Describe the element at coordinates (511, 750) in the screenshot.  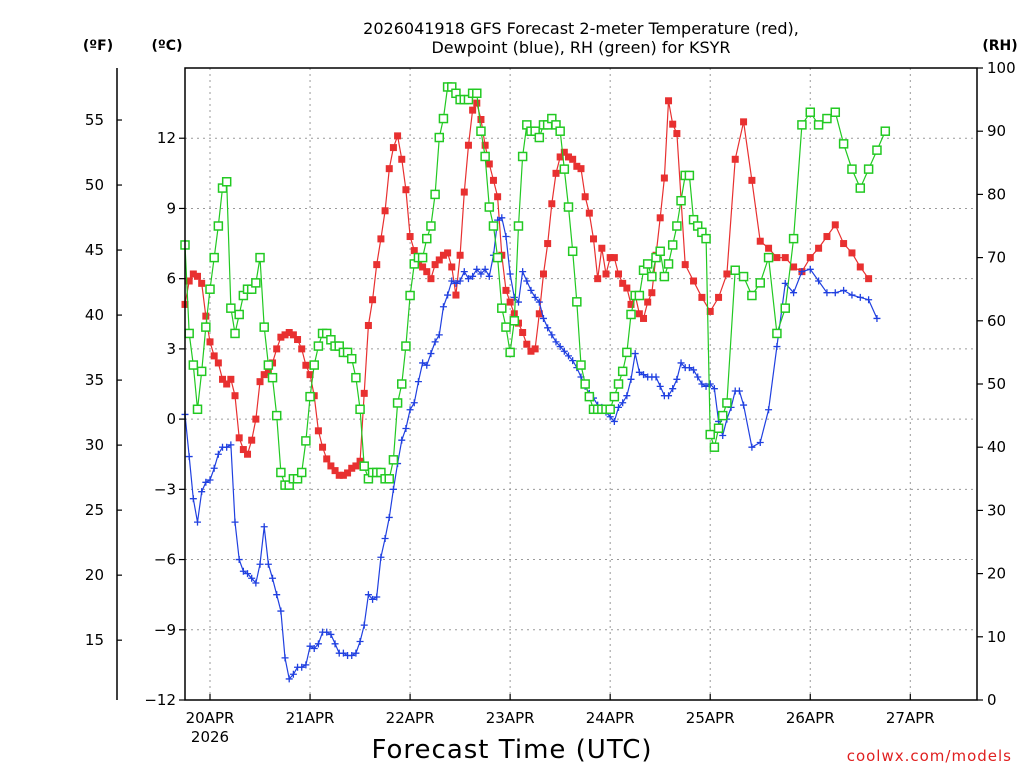
I see `x-axis-title: Forecast Time (UTC)` at that location.